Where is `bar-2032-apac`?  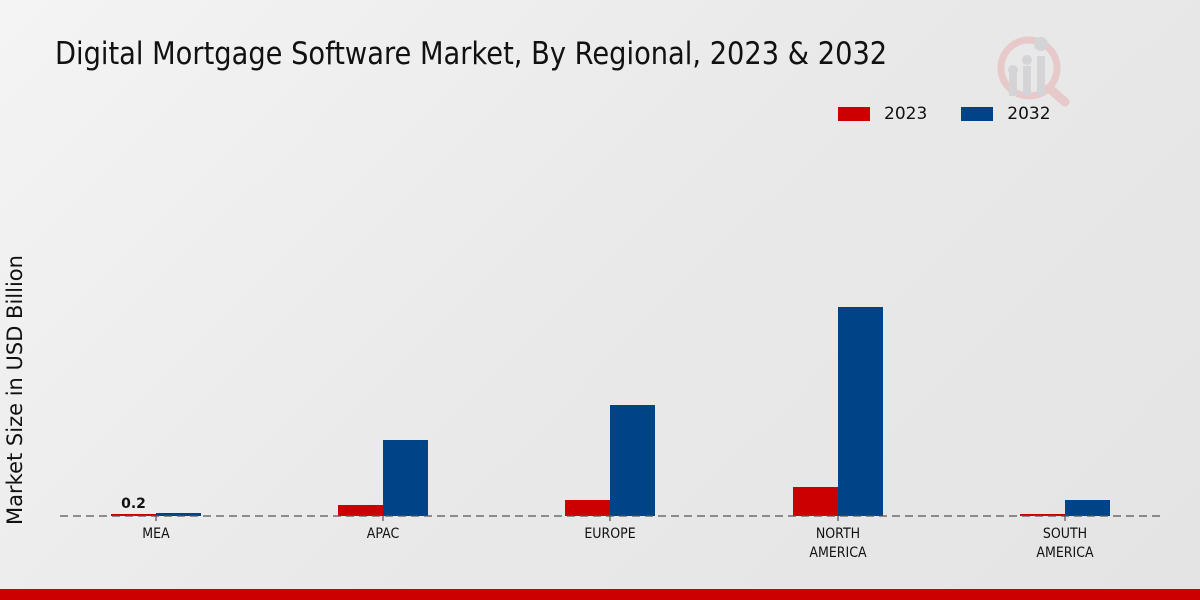 bar-2032-apac is located at coordinates (405, 478).